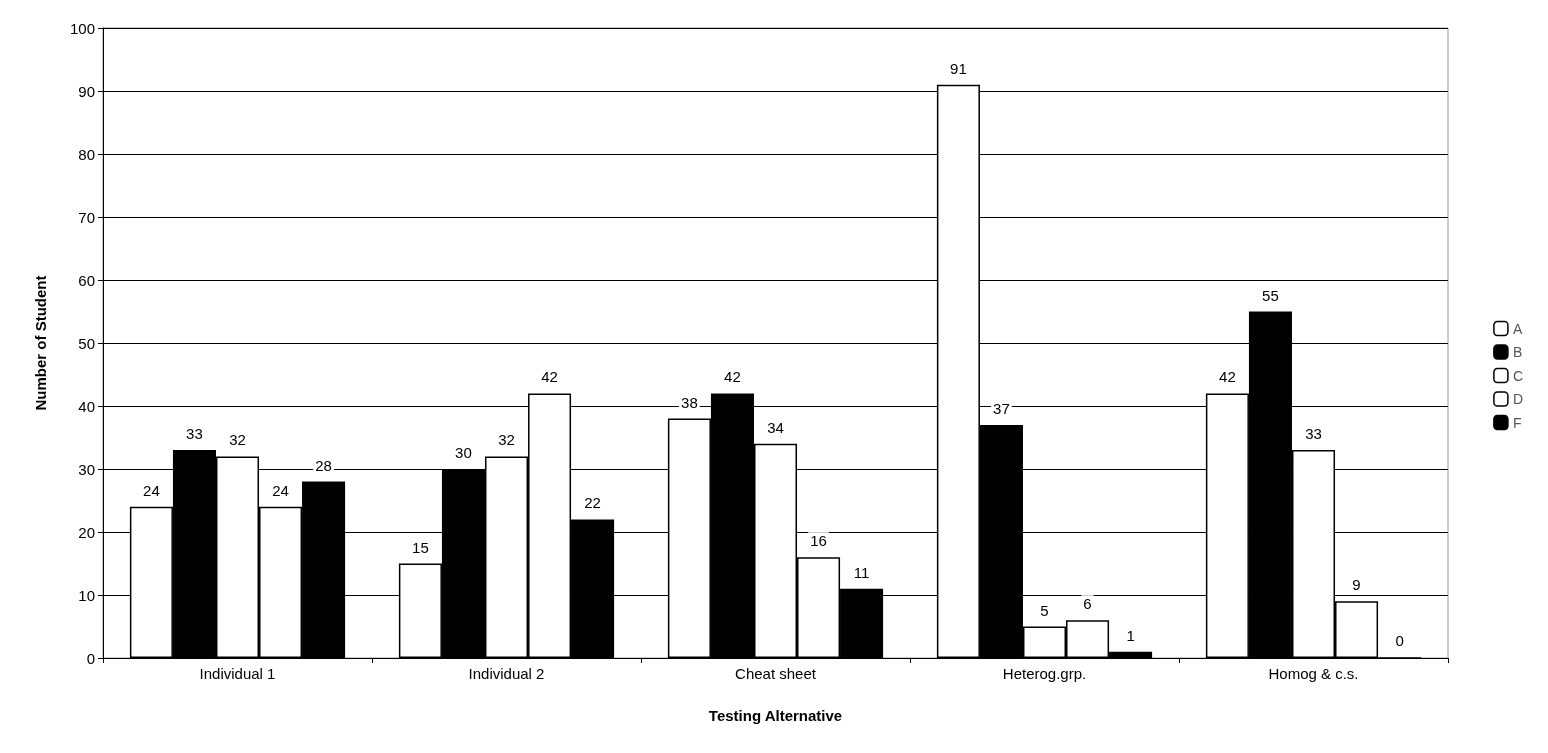  I want to click on x-tick-label: Heterog.grp., so click(1044, 673).